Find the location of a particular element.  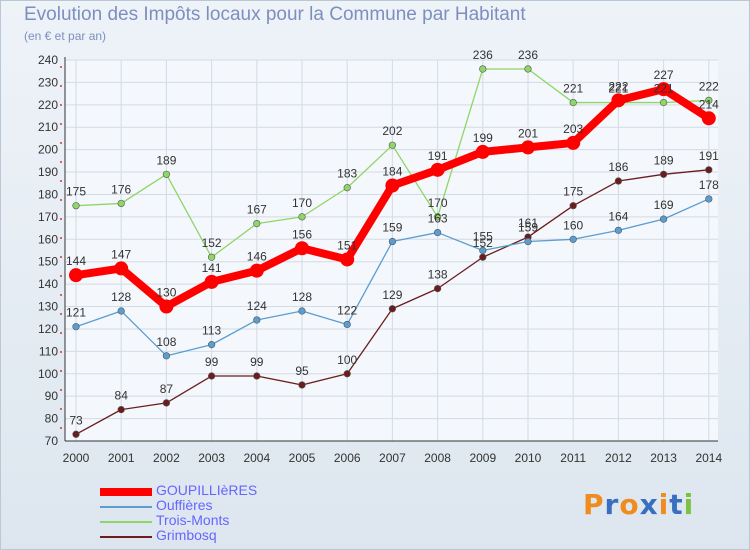

data-label: 87 is located at coordinates (167, 389).